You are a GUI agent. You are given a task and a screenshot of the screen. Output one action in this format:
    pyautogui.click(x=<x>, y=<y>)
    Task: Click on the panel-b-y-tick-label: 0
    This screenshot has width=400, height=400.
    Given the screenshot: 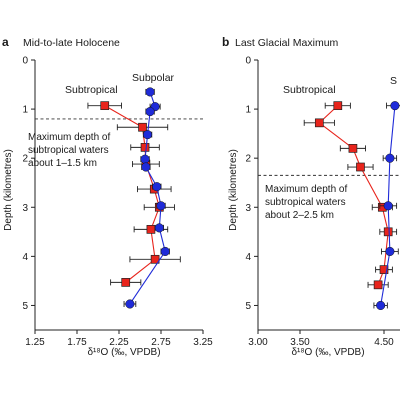 What is the action you would take?
    pyautogui.click(x=248, y=61)
    